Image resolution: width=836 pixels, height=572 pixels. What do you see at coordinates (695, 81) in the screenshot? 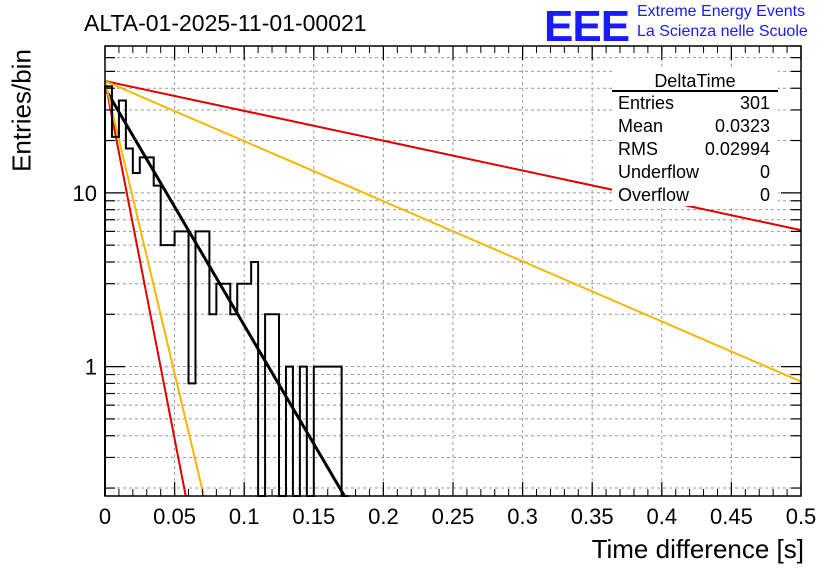
I see `stats-title: DeltaTime` at bounding box center [695, 81].